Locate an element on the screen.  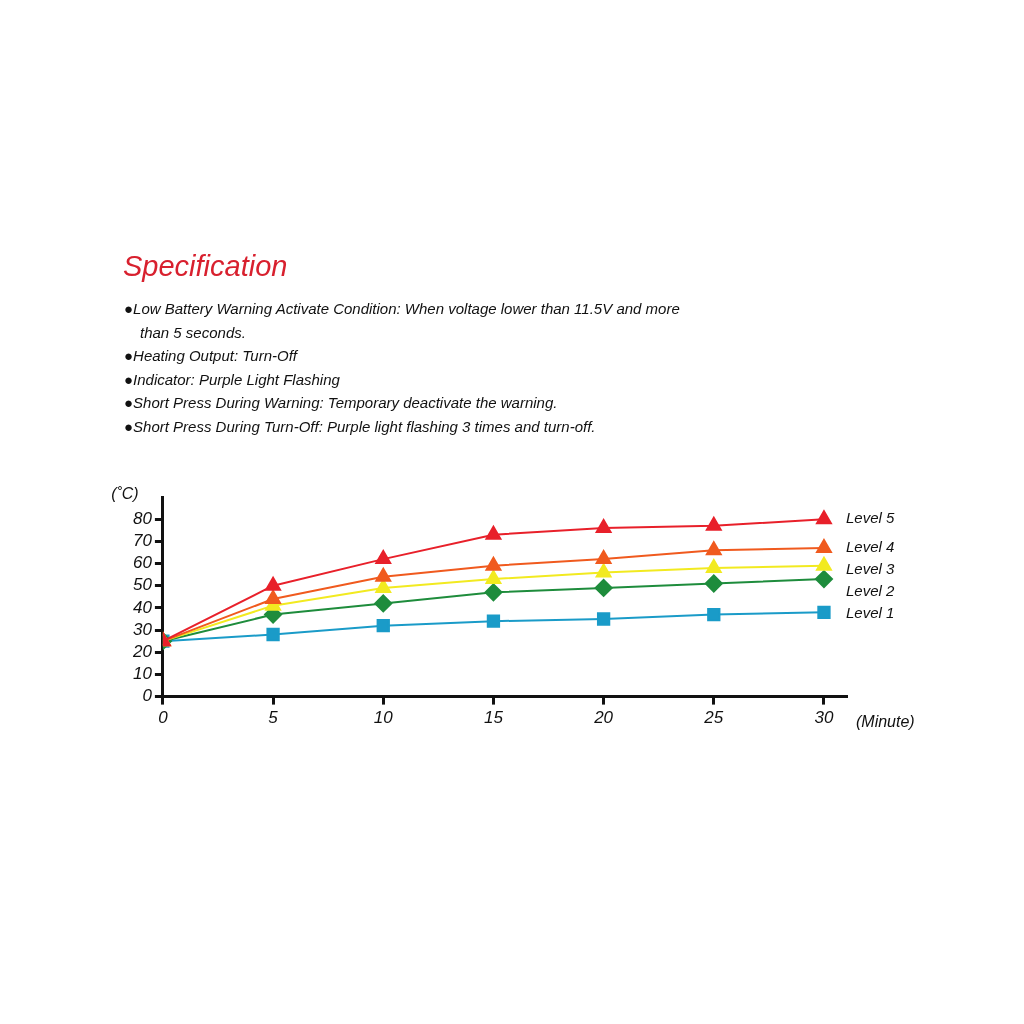
series-label: Level 3 is located at coordinates (870, 569).